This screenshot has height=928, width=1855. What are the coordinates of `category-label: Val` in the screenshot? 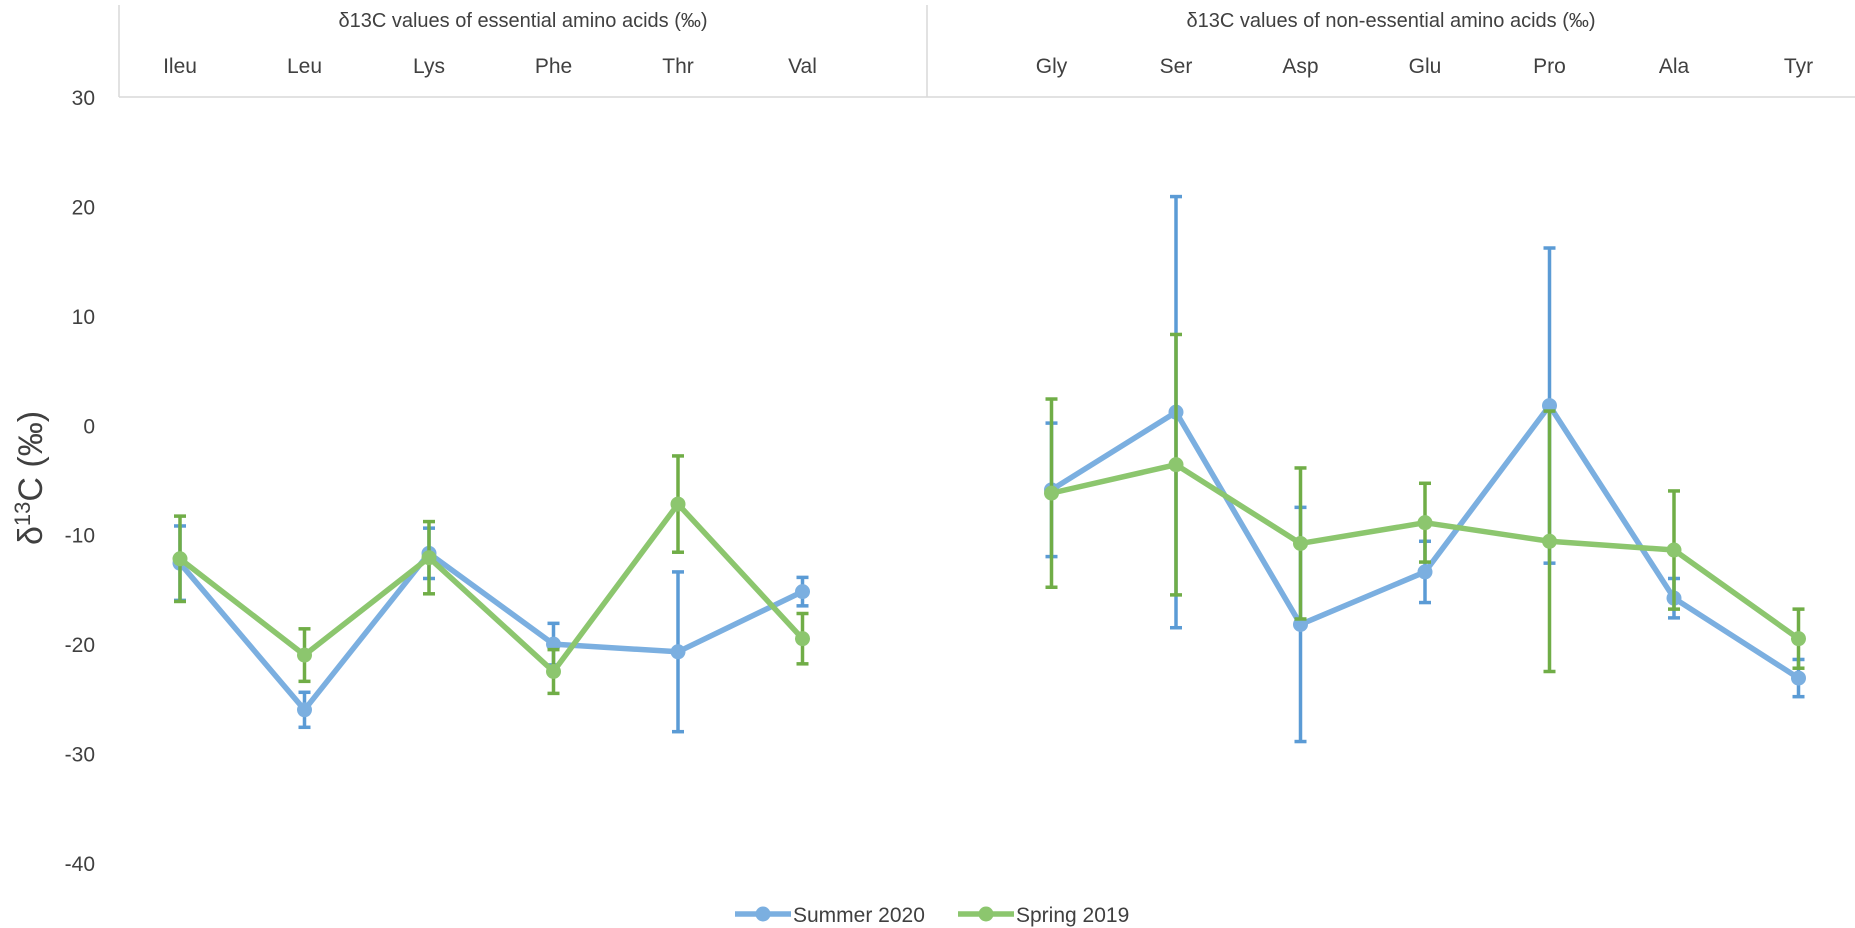 It's located at (802, 66).